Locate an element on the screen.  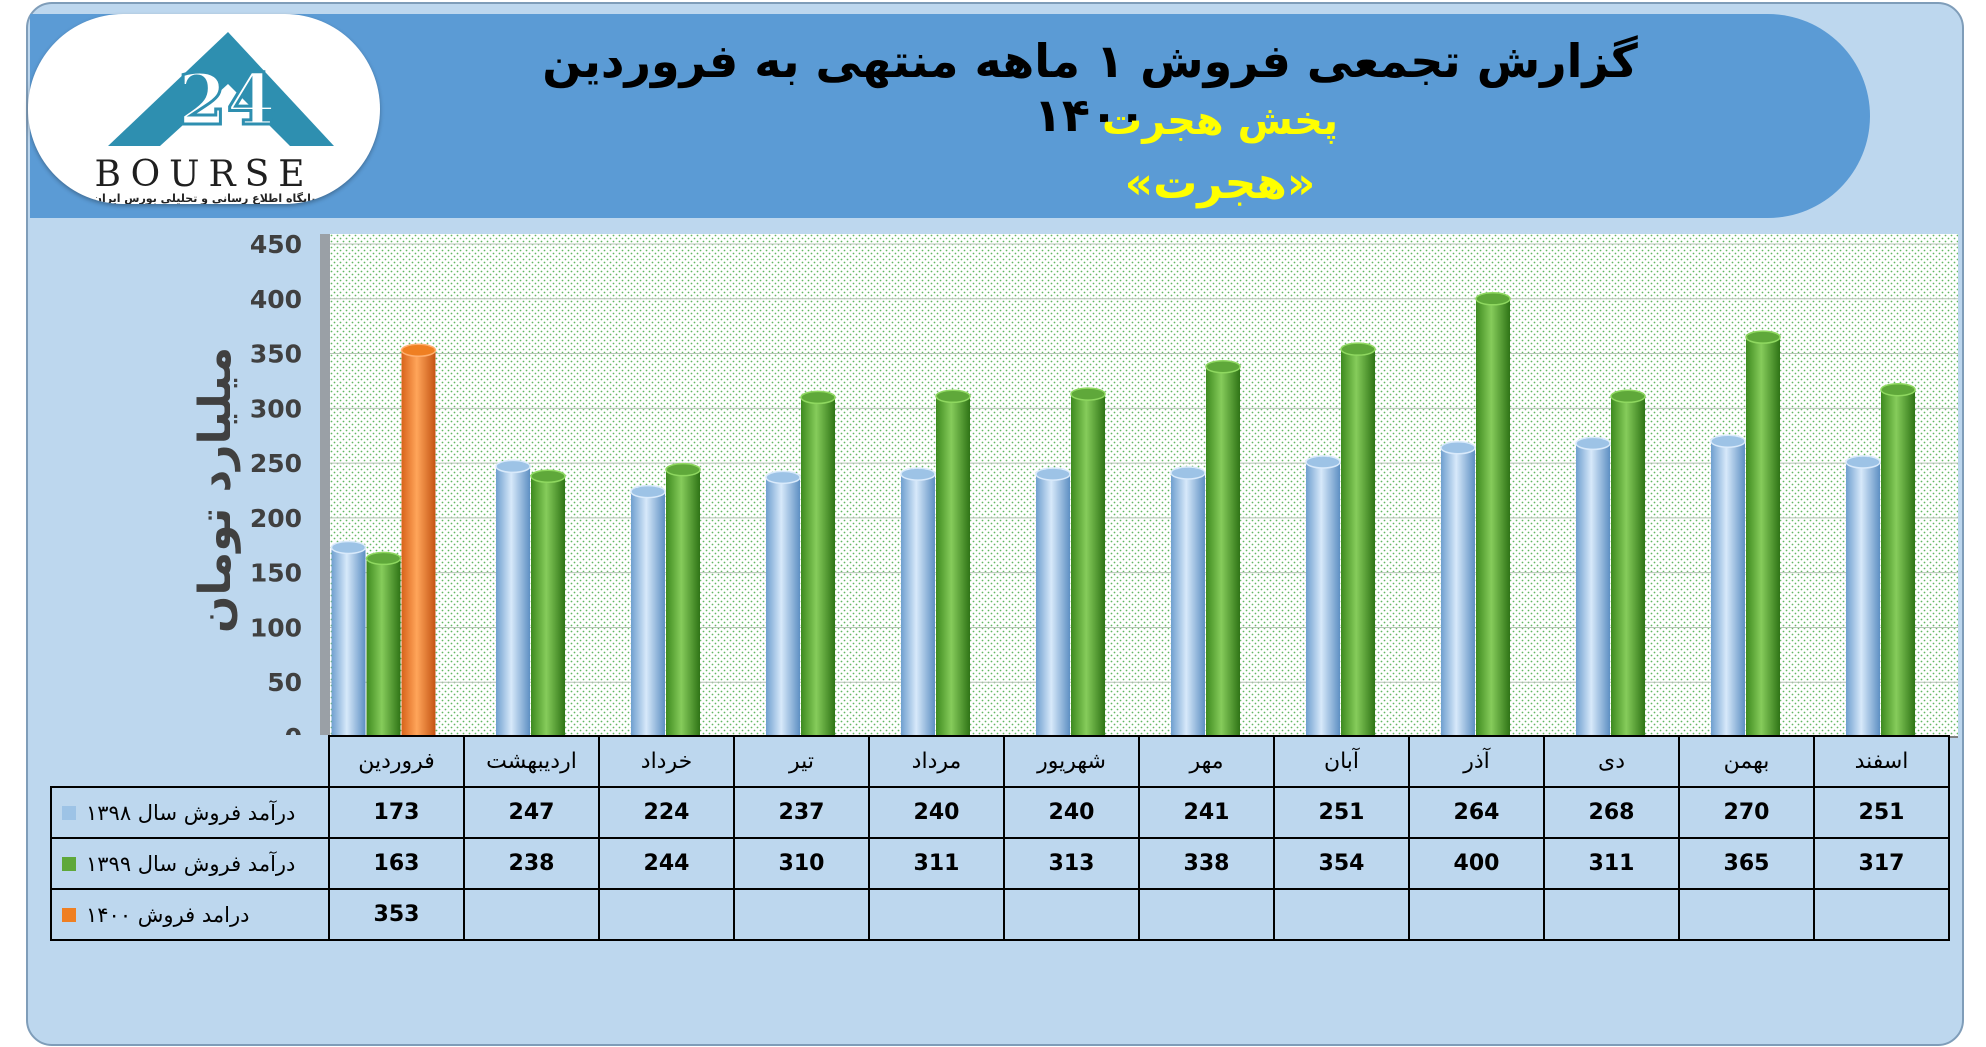
series-name: درآمد فروش سال ۱۳۹۹ is located at coordinates (191, 864).